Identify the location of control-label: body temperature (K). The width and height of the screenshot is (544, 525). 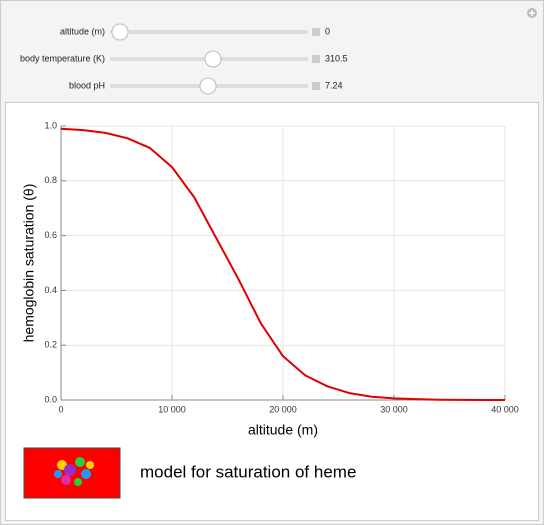
(62, 58).